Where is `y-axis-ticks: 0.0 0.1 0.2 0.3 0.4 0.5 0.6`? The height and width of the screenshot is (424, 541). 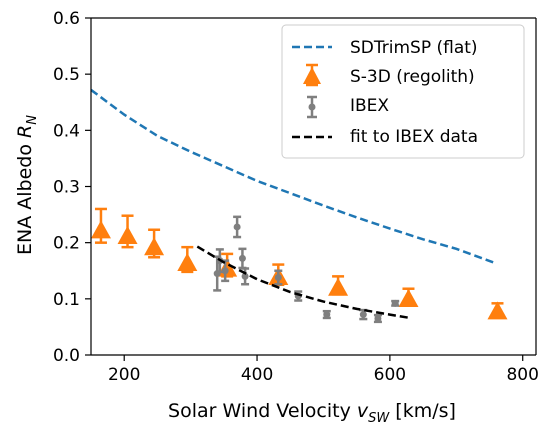
y-axis-ticks: 0.0 0.1 0.2 0.3 0.4 0.5 0.6 is located at coordinates (72, 187).